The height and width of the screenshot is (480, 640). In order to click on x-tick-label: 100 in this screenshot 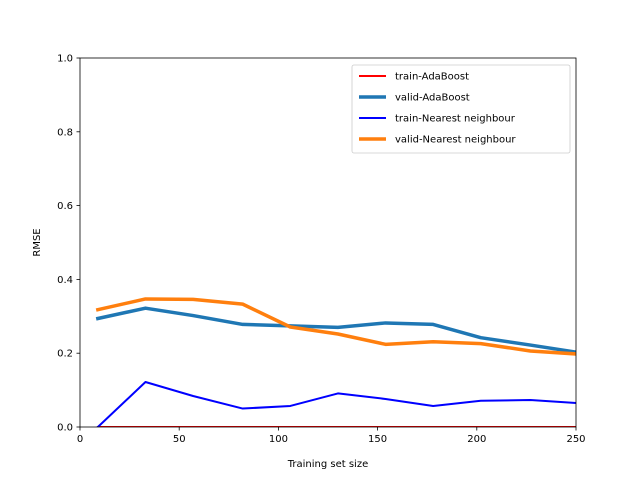, I will do `click(278, 439)`.